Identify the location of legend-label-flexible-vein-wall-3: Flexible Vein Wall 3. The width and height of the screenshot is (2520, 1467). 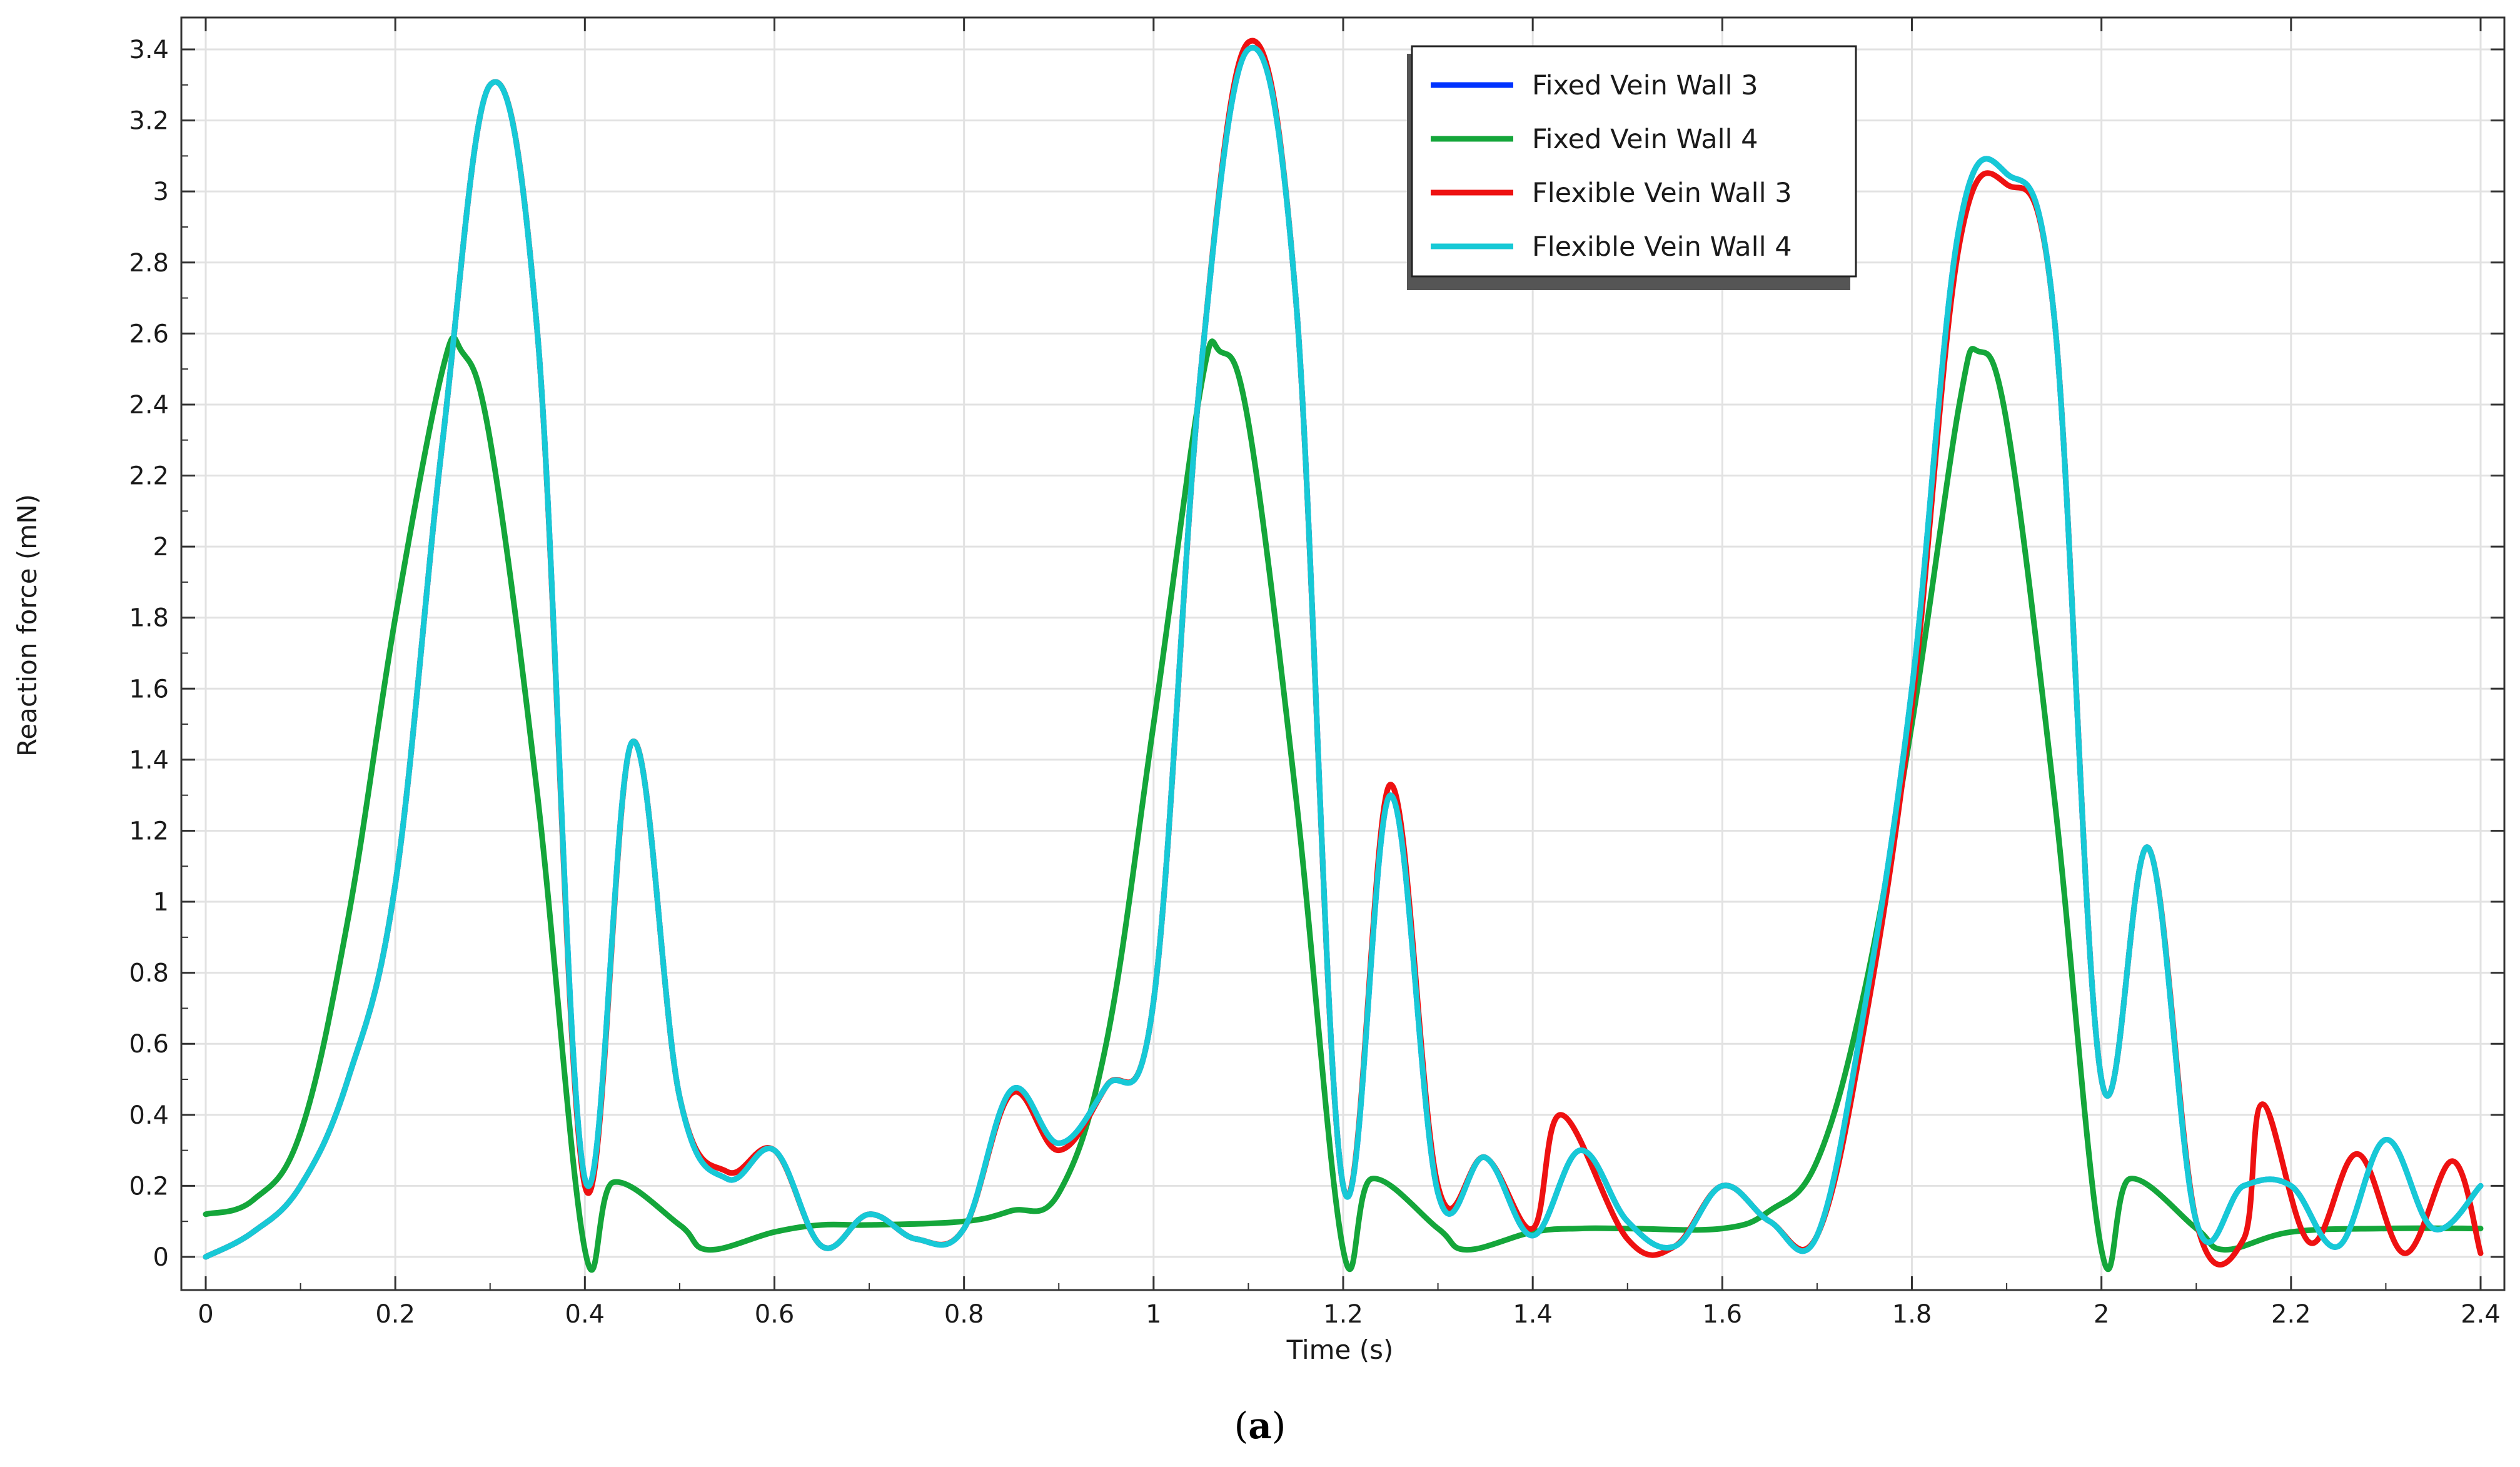
(1662, 194).